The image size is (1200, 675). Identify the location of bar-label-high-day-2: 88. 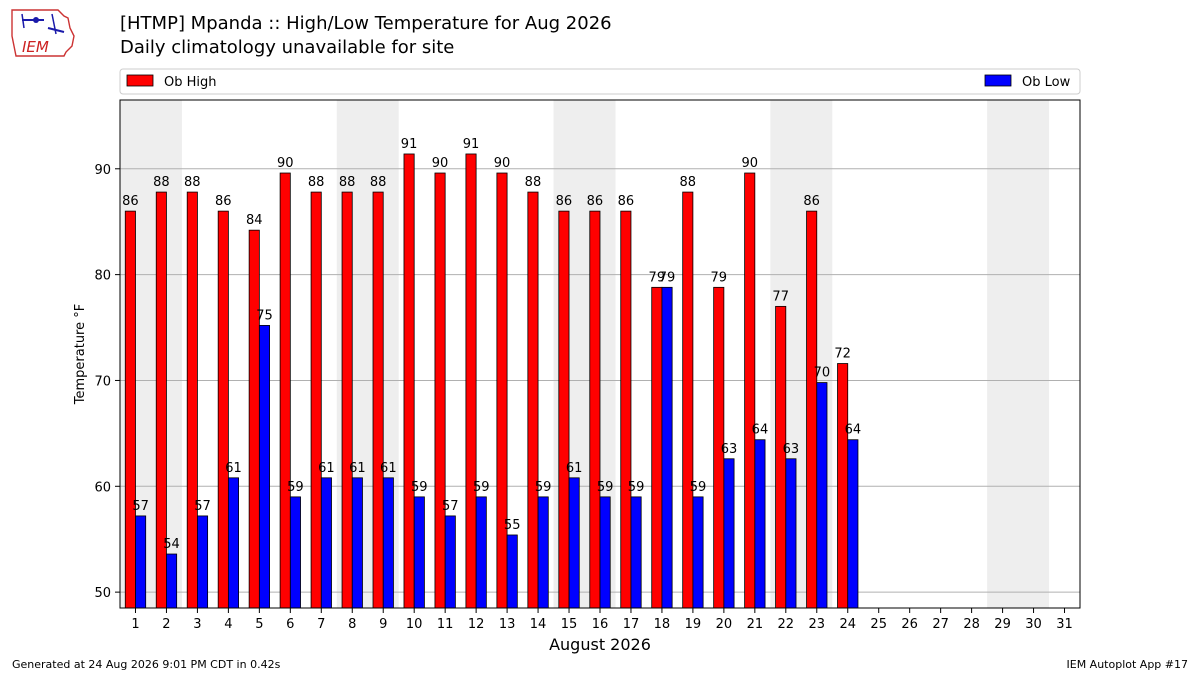
(161, 182).